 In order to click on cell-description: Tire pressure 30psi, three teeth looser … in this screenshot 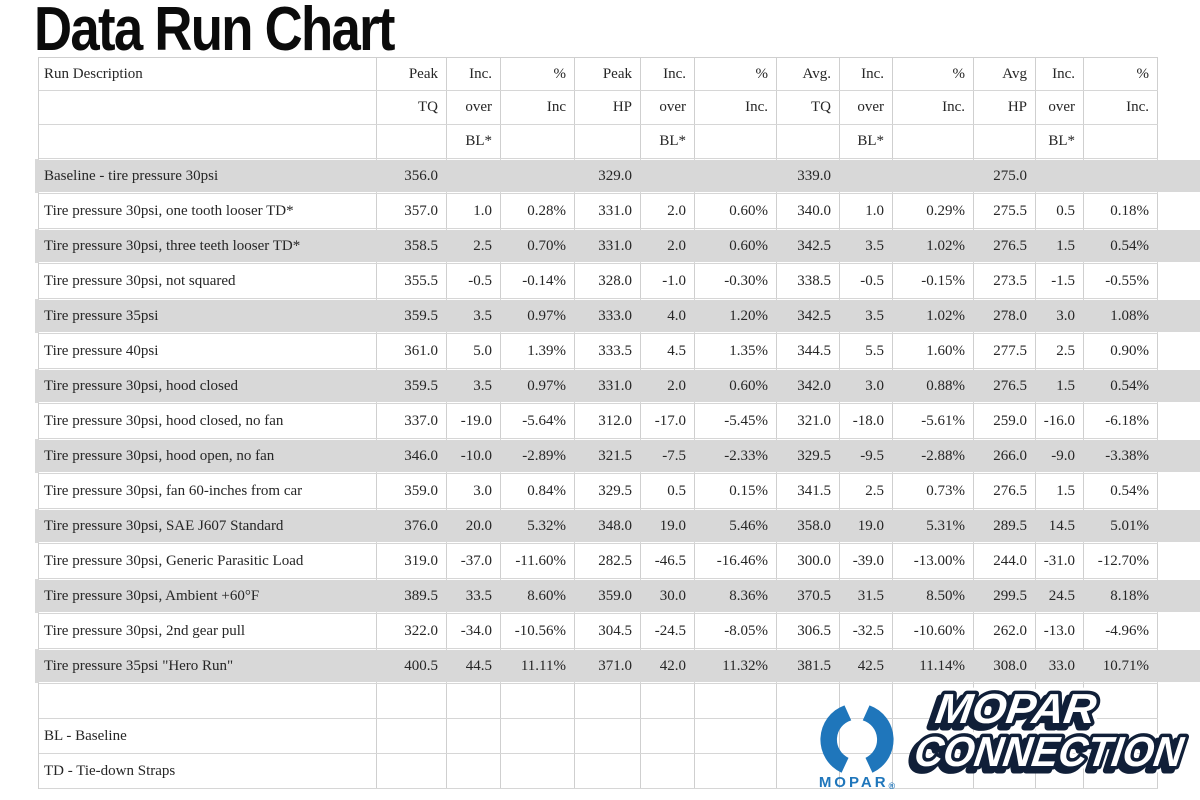, I will do `click(208, 246)`.